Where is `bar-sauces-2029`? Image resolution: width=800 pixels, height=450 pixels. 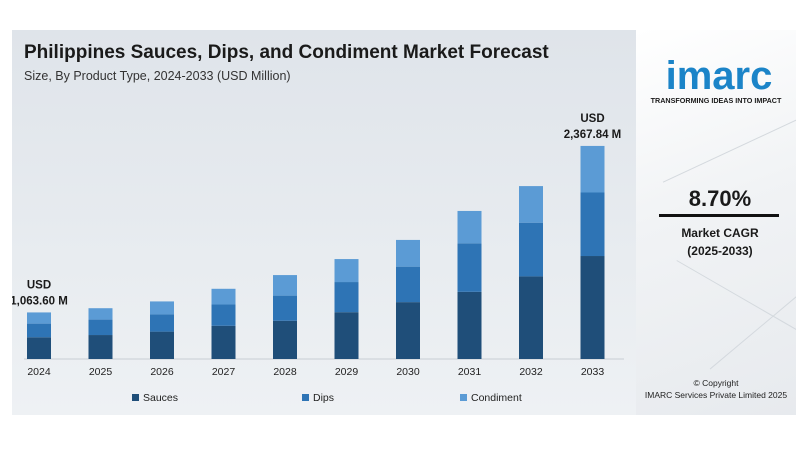
bar-sauces-2029 is located at coordinates (346, 335).